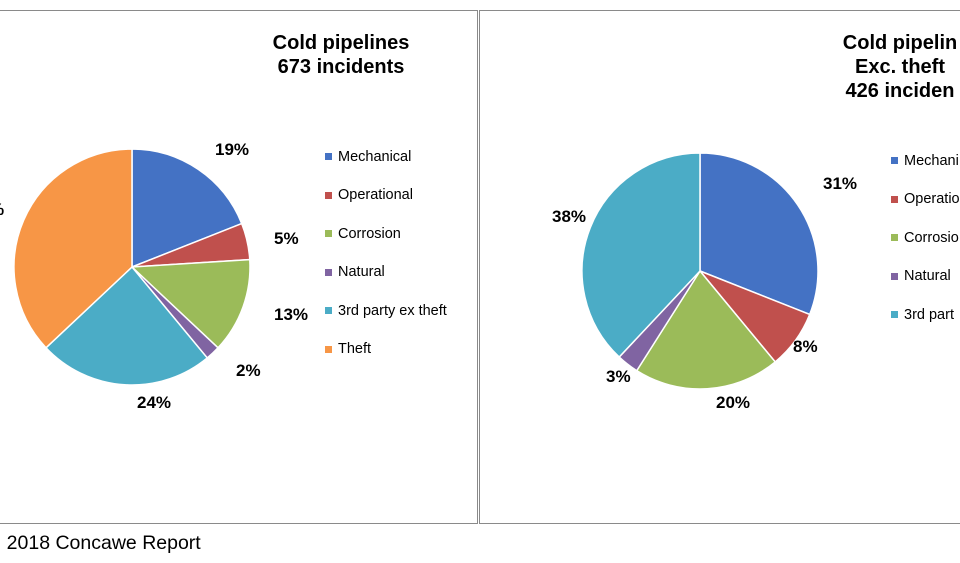 The height and width of the screenshot is (563, 960). Describe the element at coordinates (900, 67) in the screenshot. I see `chart-title-line: Exc. theft` at that location.